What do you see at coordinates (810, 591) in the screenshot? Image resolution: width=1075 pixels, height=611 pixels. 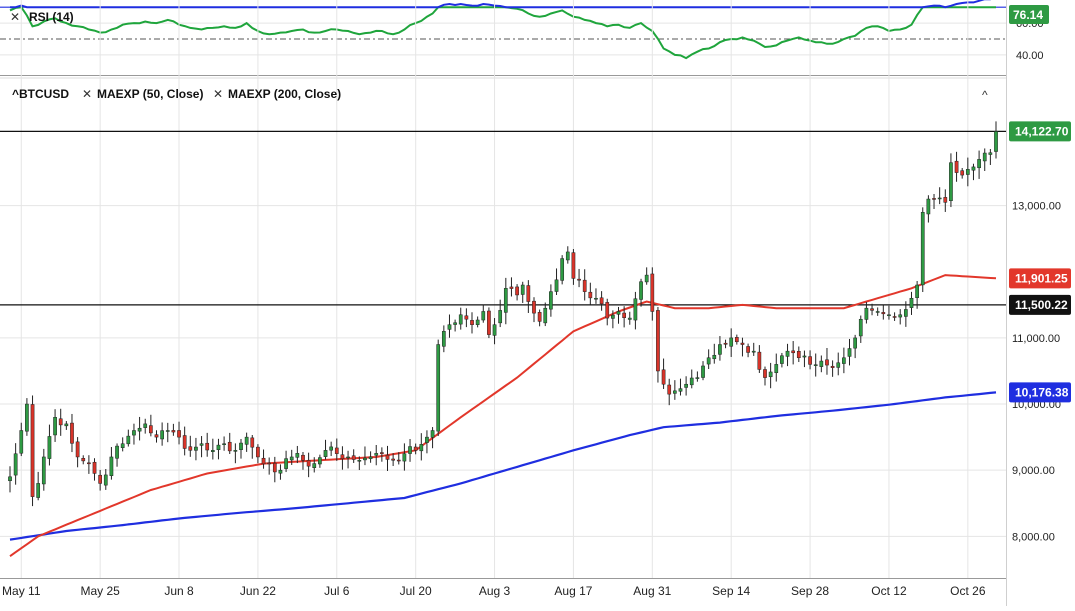 I see `x-axis-label: Sep 28` at bounding box center [810, 591].